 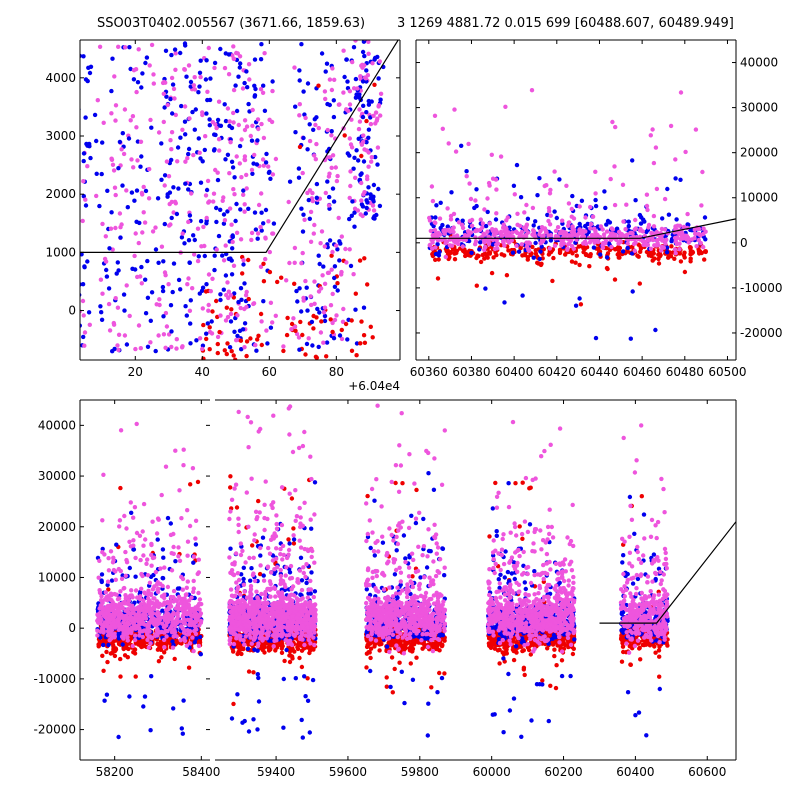 What do you see at coordinates (374, 386) in the screenshot?
I see `x-offset-label: +6.04e4` at bounding box center [374, 386].